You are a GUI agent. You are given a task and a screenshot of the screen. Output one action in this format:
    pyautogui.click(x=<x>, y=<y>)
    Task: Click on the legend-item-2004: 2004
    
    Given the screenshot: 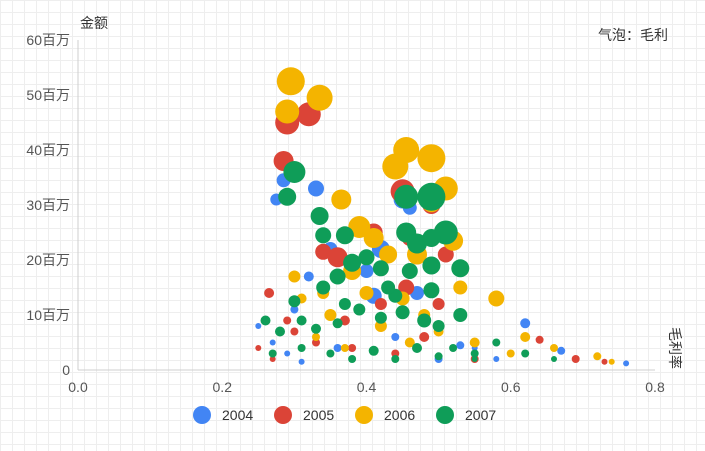 What is the action you would take?
    pyautogui.click(x=223, y=415)
    